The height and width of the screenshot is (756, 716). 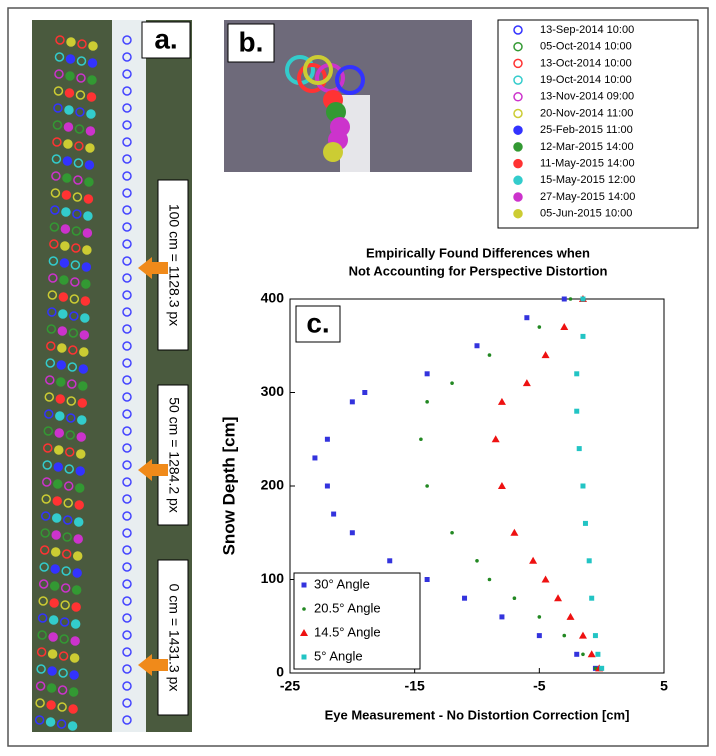 What do you see at coordinates (290, 686) in the screenshot?
I see `x-tick-label: -25` at bounding box center [290, 686].